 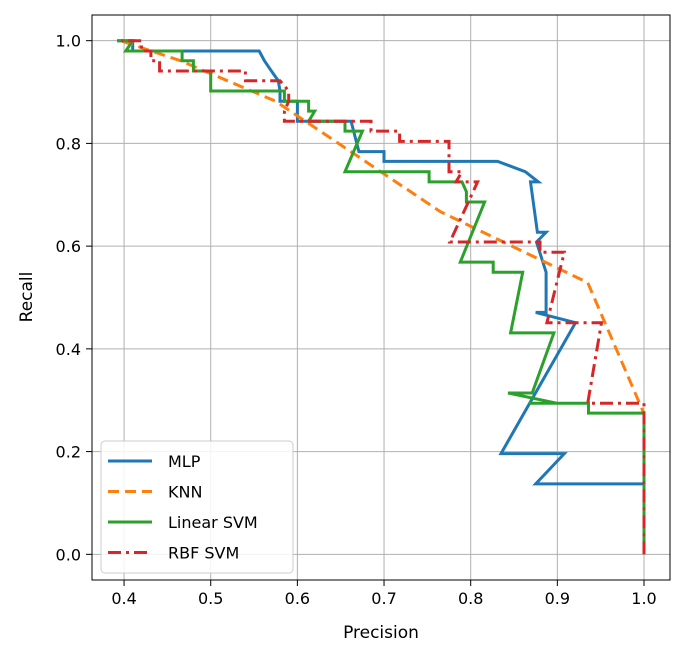 What do you see at coordinates (185, 492) in the screenshot?
I see `legend-label: KNN` at bounding box center [185, 492].